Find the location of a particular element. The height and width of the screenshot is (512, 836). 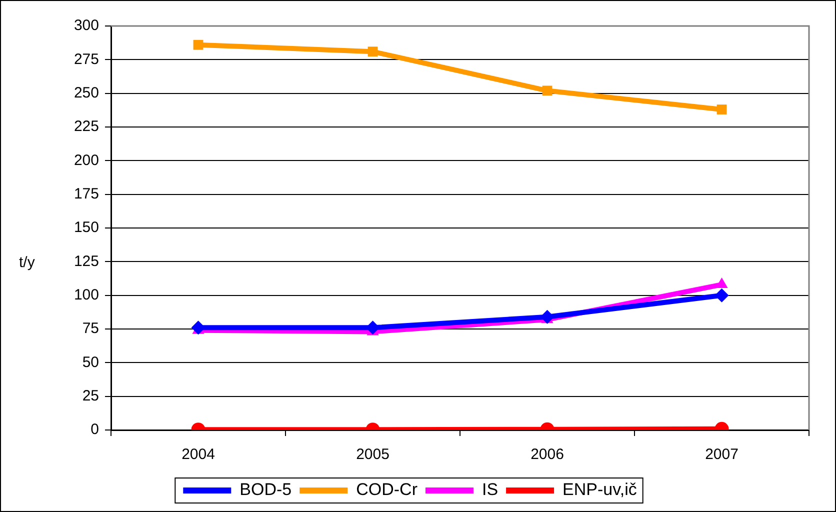

y-tick-label: 175 is located at coordinates (86, 193).